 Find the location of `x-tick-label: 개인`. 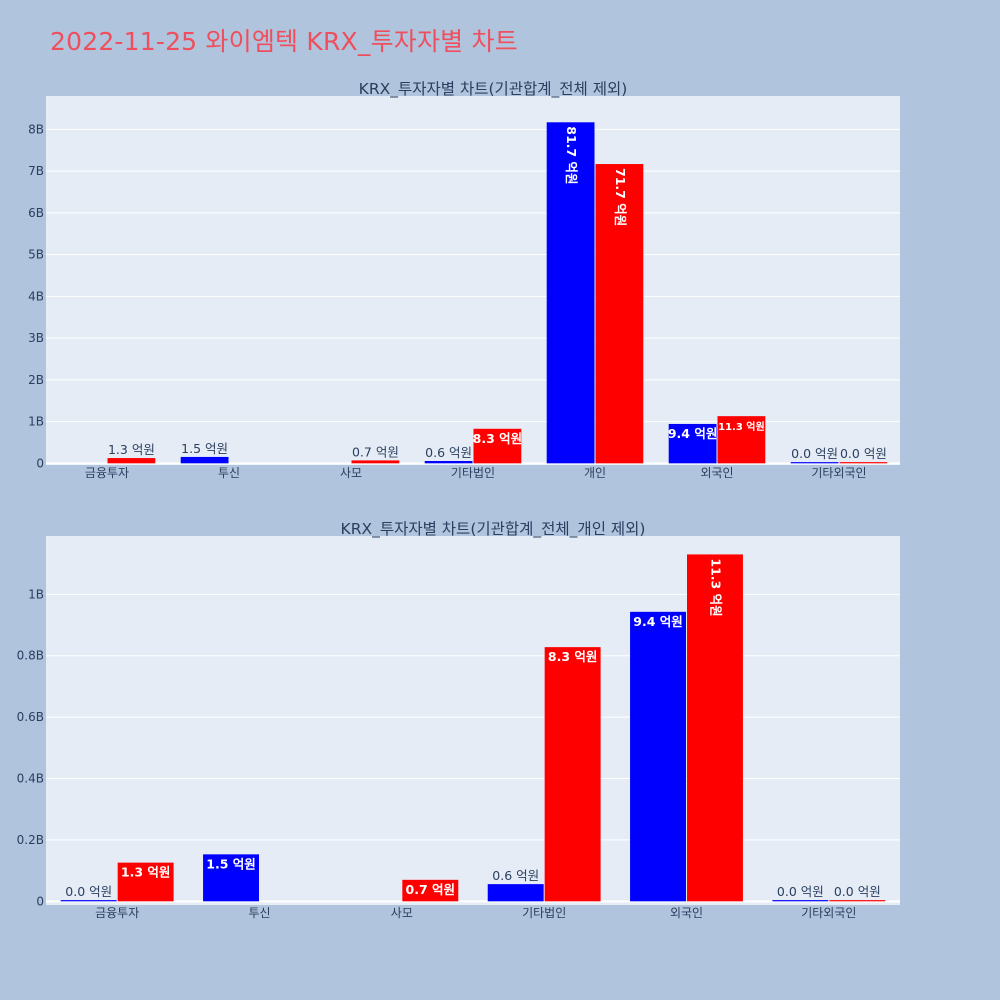

x-tick-label: 개인 is located at coordinates (595, 473).